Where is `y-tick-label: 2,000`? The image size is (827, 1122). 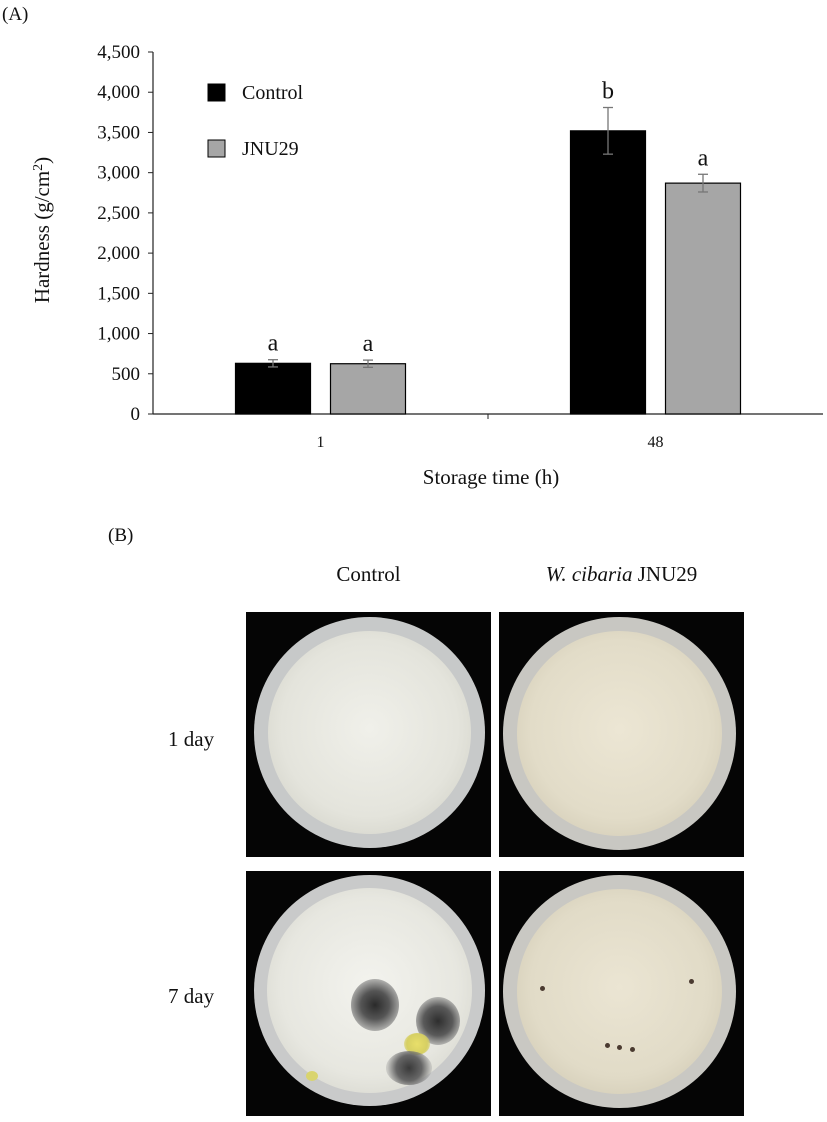 y-tick-label: 2,000 is located at coordinates (118, 253).